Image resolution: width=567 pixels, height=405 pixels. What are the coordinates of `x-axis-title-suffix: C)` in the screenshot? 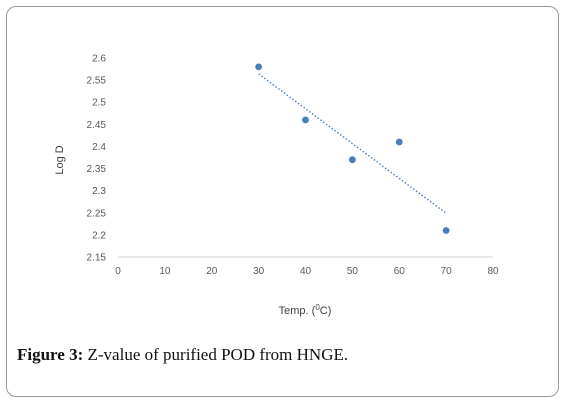 It's located at (326, 311).